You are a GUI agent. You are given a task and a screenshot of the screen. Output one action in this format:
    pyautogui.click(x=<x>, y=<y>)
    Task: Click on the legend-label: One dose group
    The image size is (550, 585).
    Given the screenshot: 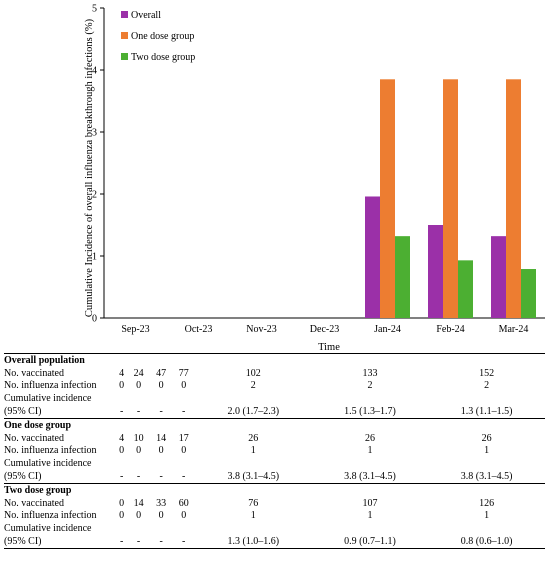 What is the action you would take?
    pyautogui.click(x=162, y=36)
    